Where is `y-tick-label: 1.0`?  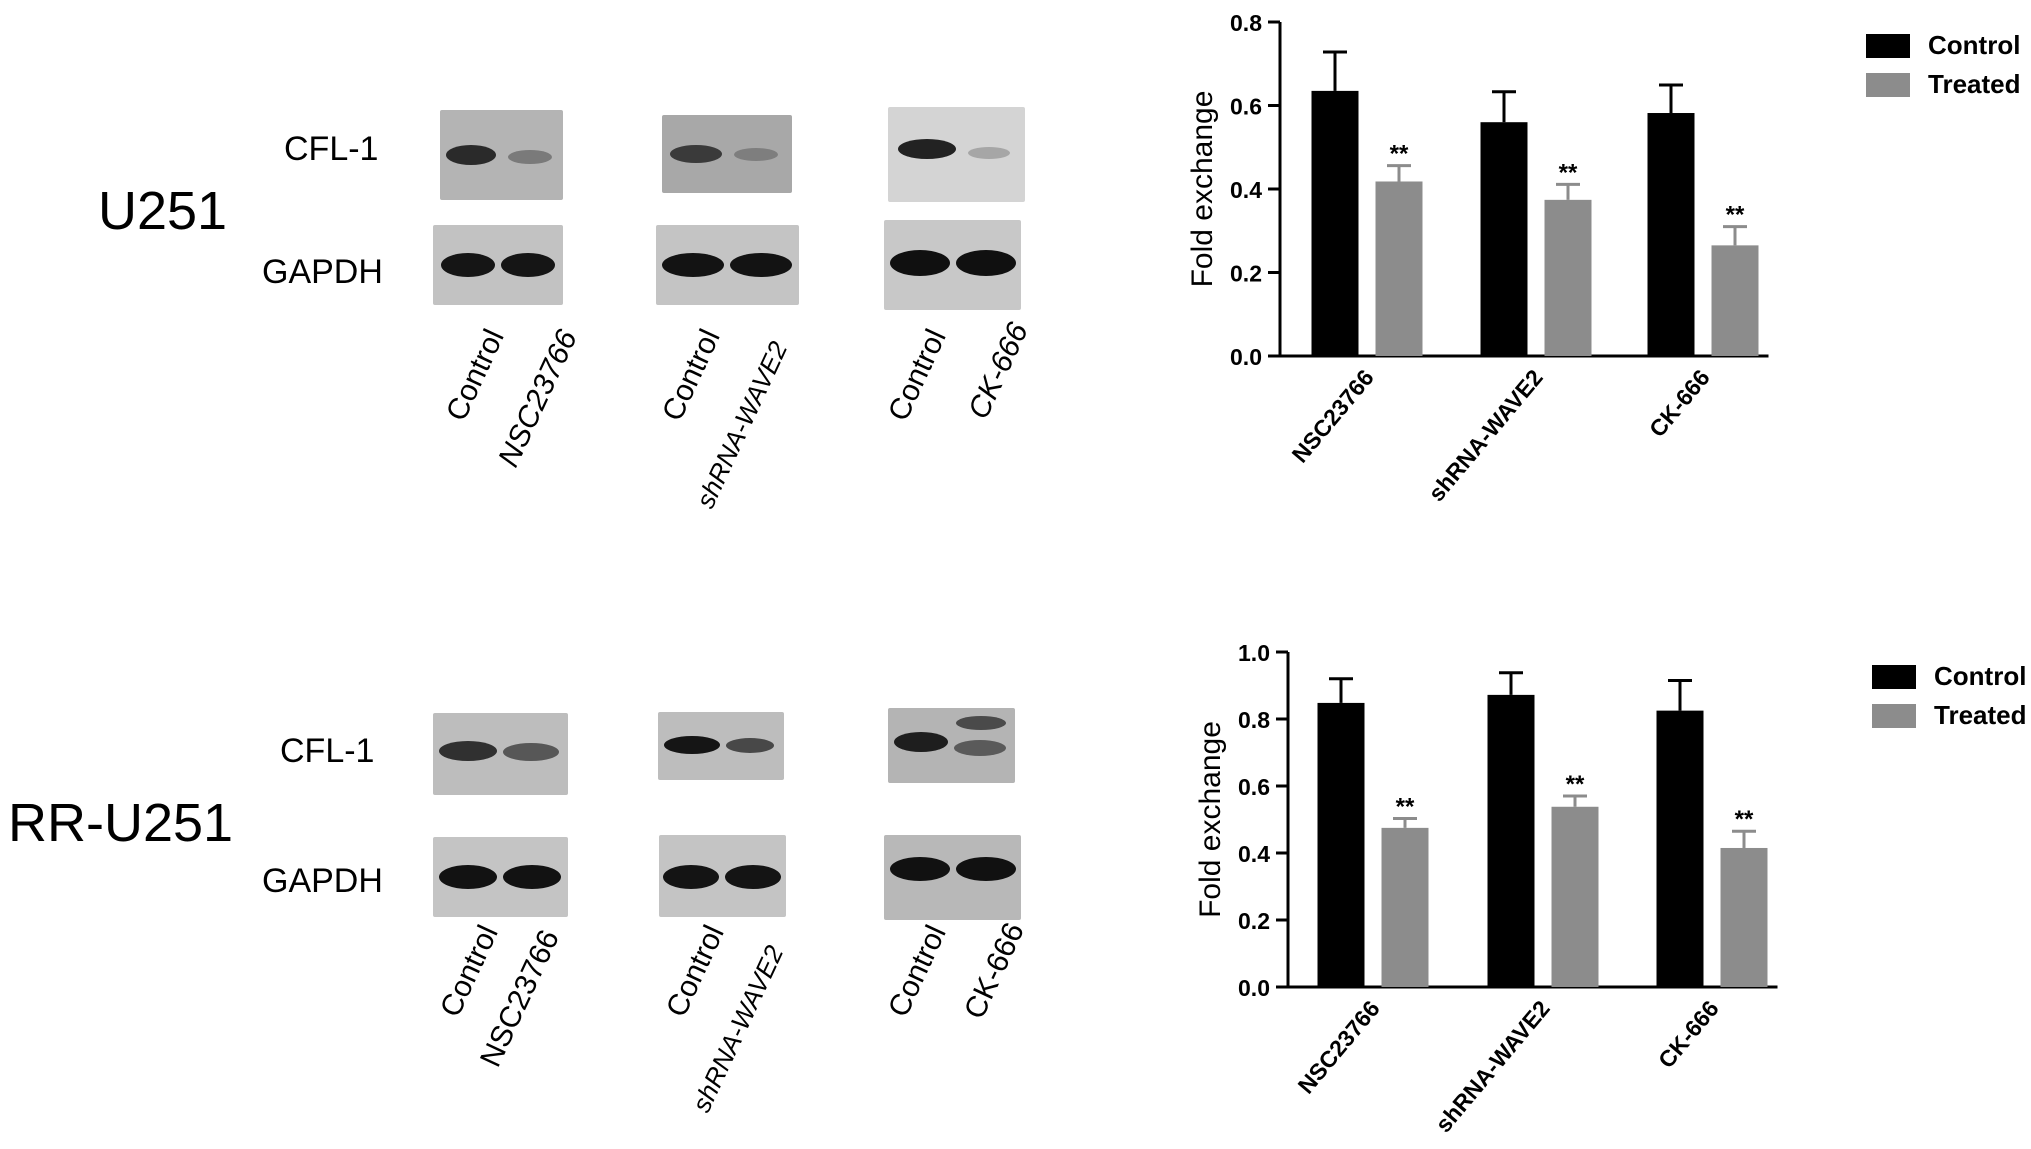
y-tick-label: 1.0 is located at coordinates (1254, 653).